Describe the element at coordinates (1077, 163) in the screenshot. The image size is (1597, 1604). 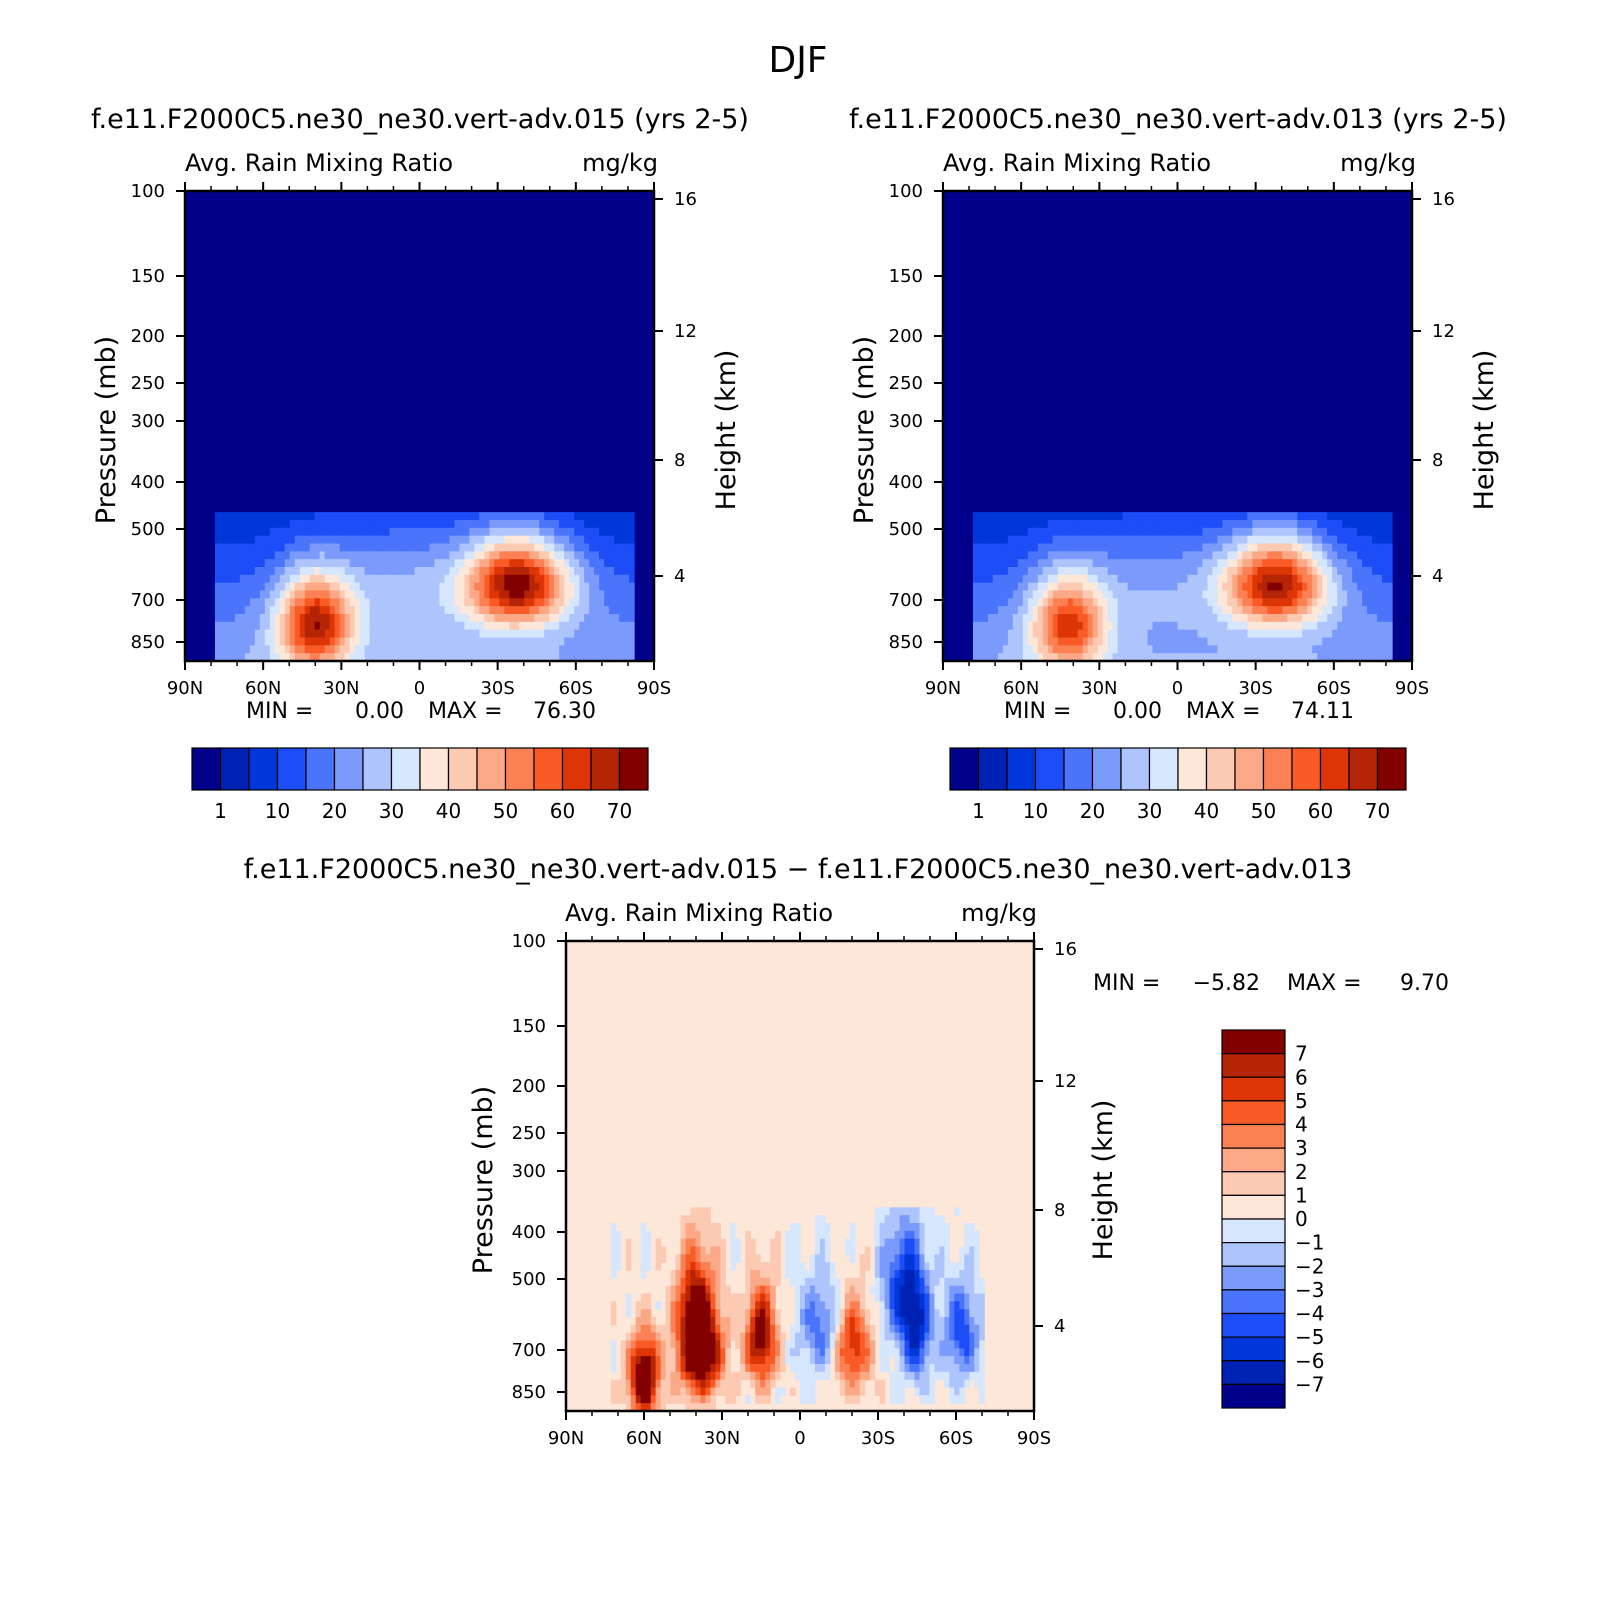
I see `variable-title: Avg. Rain Mixing Ratio` at that location.